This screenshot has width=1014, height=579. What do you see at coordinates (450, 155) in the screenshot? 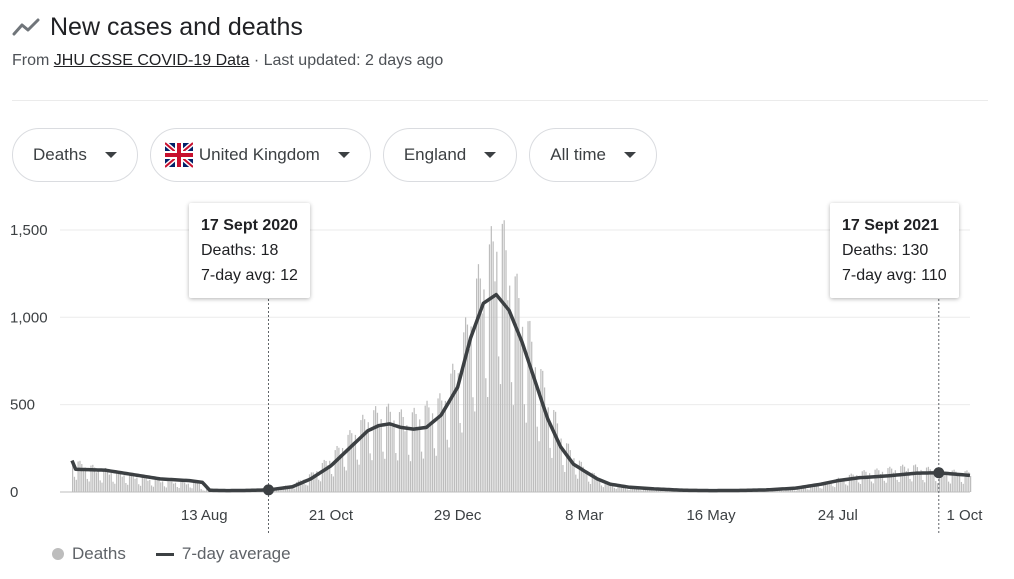
I see `region-dropdown: England` at bounding box center [450, 155].